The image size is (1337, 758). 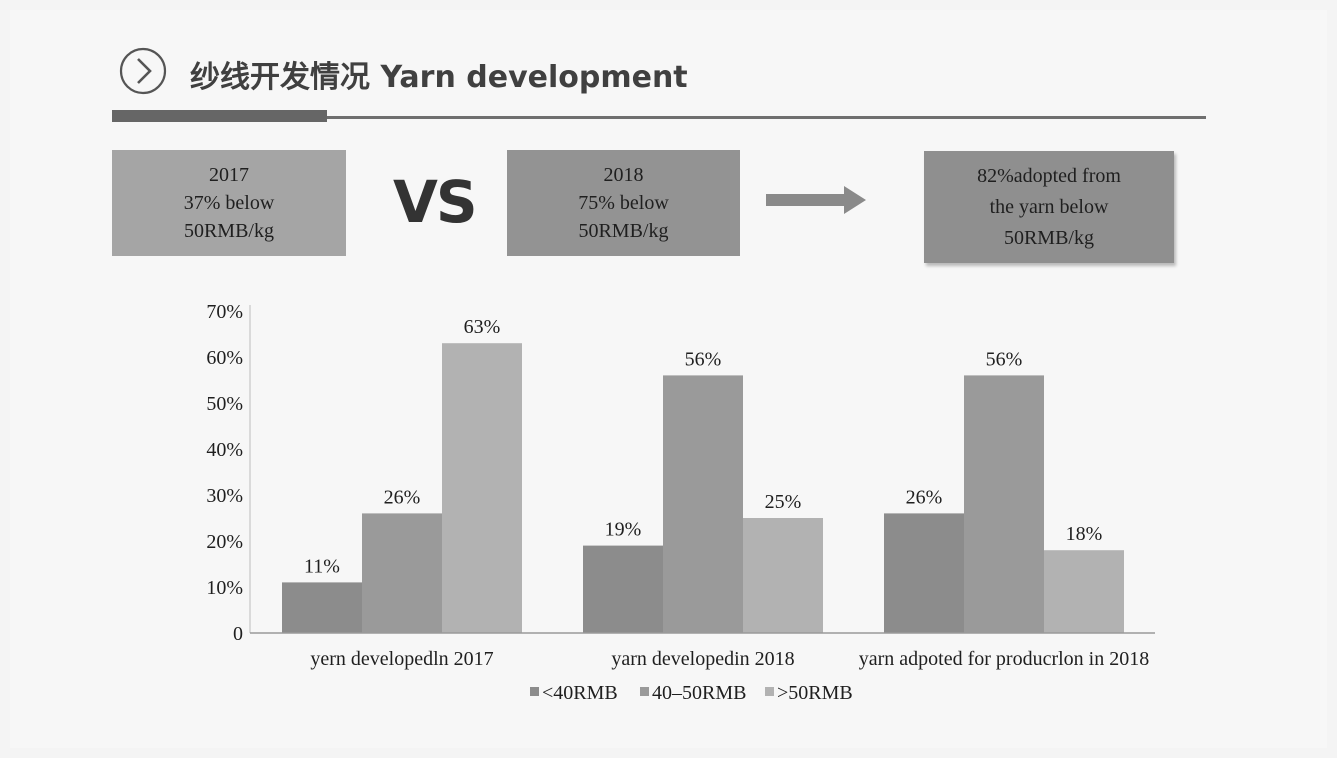 I want to click on header-accent-bar, so click(x=219, y=116).